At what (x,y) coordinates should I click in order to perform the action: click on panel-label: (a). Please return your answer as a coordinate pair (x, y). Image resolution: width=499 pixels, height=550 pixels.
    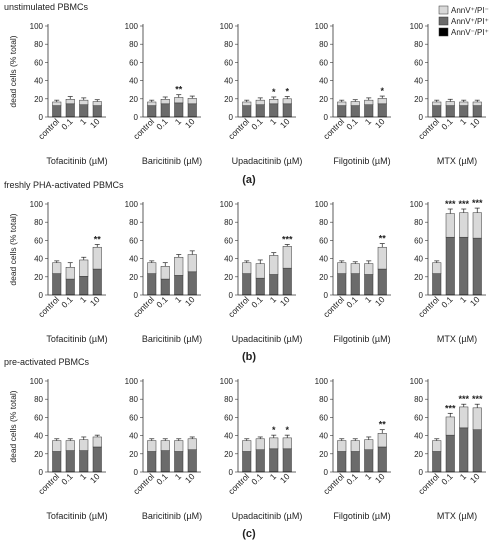
    Looking at the image, I should click on (249, 180).